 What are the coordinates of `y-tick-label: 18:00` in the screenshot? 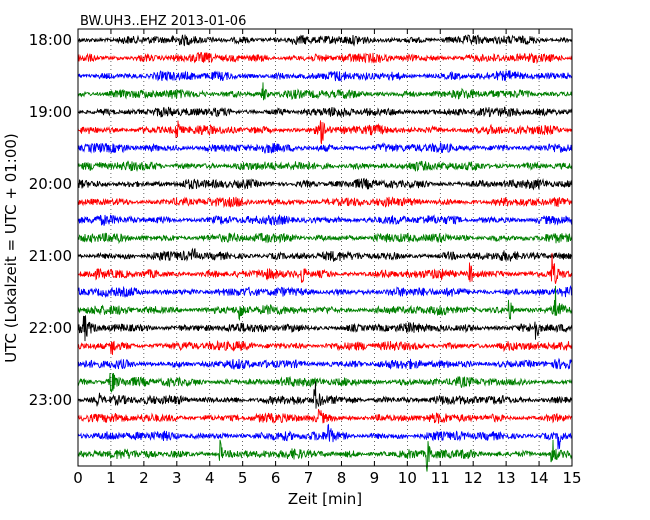 It's located at (50, 40).